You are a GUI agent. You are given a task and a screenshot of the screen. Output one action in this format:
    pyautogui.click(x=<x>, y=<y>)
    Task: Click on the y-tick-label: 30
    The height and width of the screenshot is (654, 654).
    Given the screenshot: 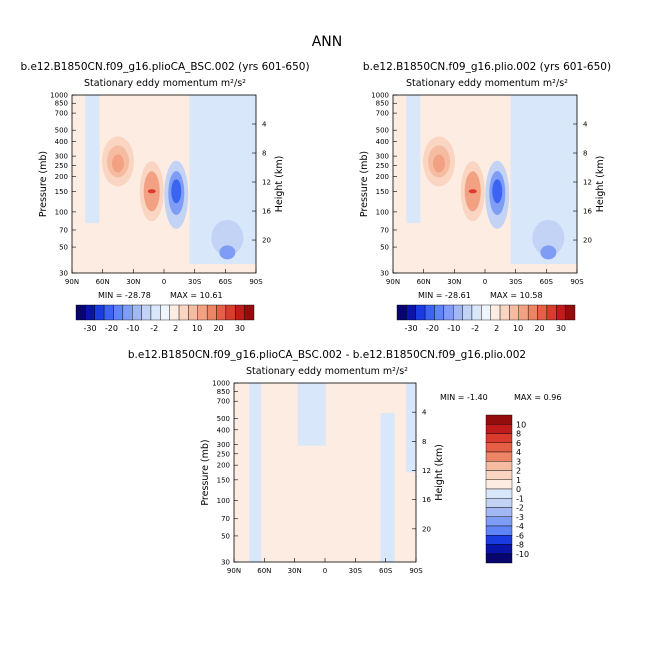 What is the action you would take?
    pyautogui.click(x=384, y=274)
    